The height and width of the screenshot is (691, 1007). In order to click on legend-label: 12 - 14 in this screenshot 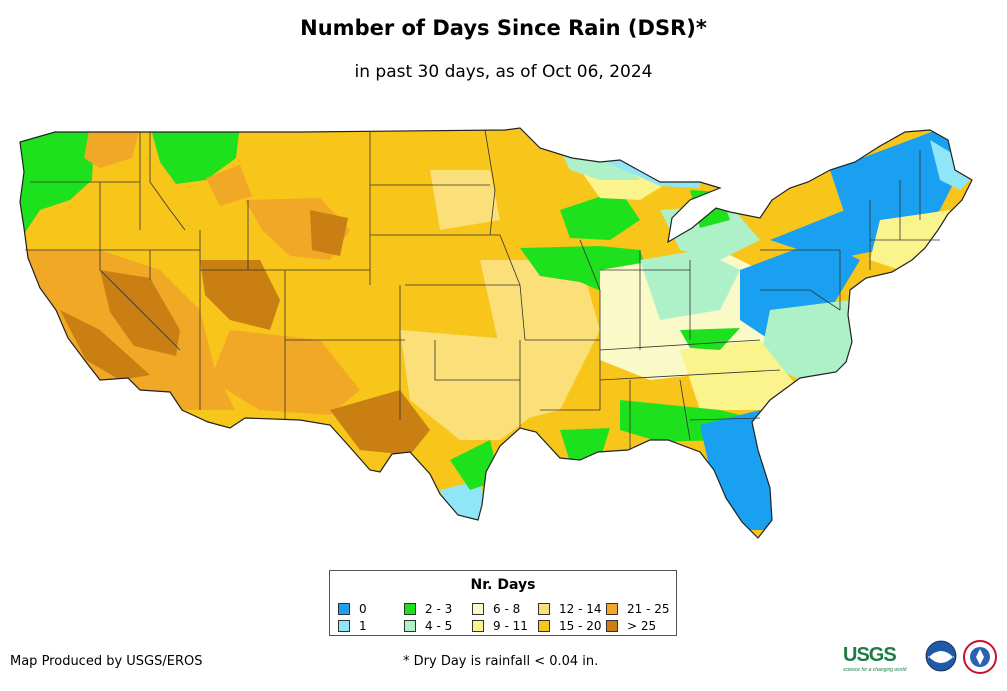, I will do `click(580, 609)`.